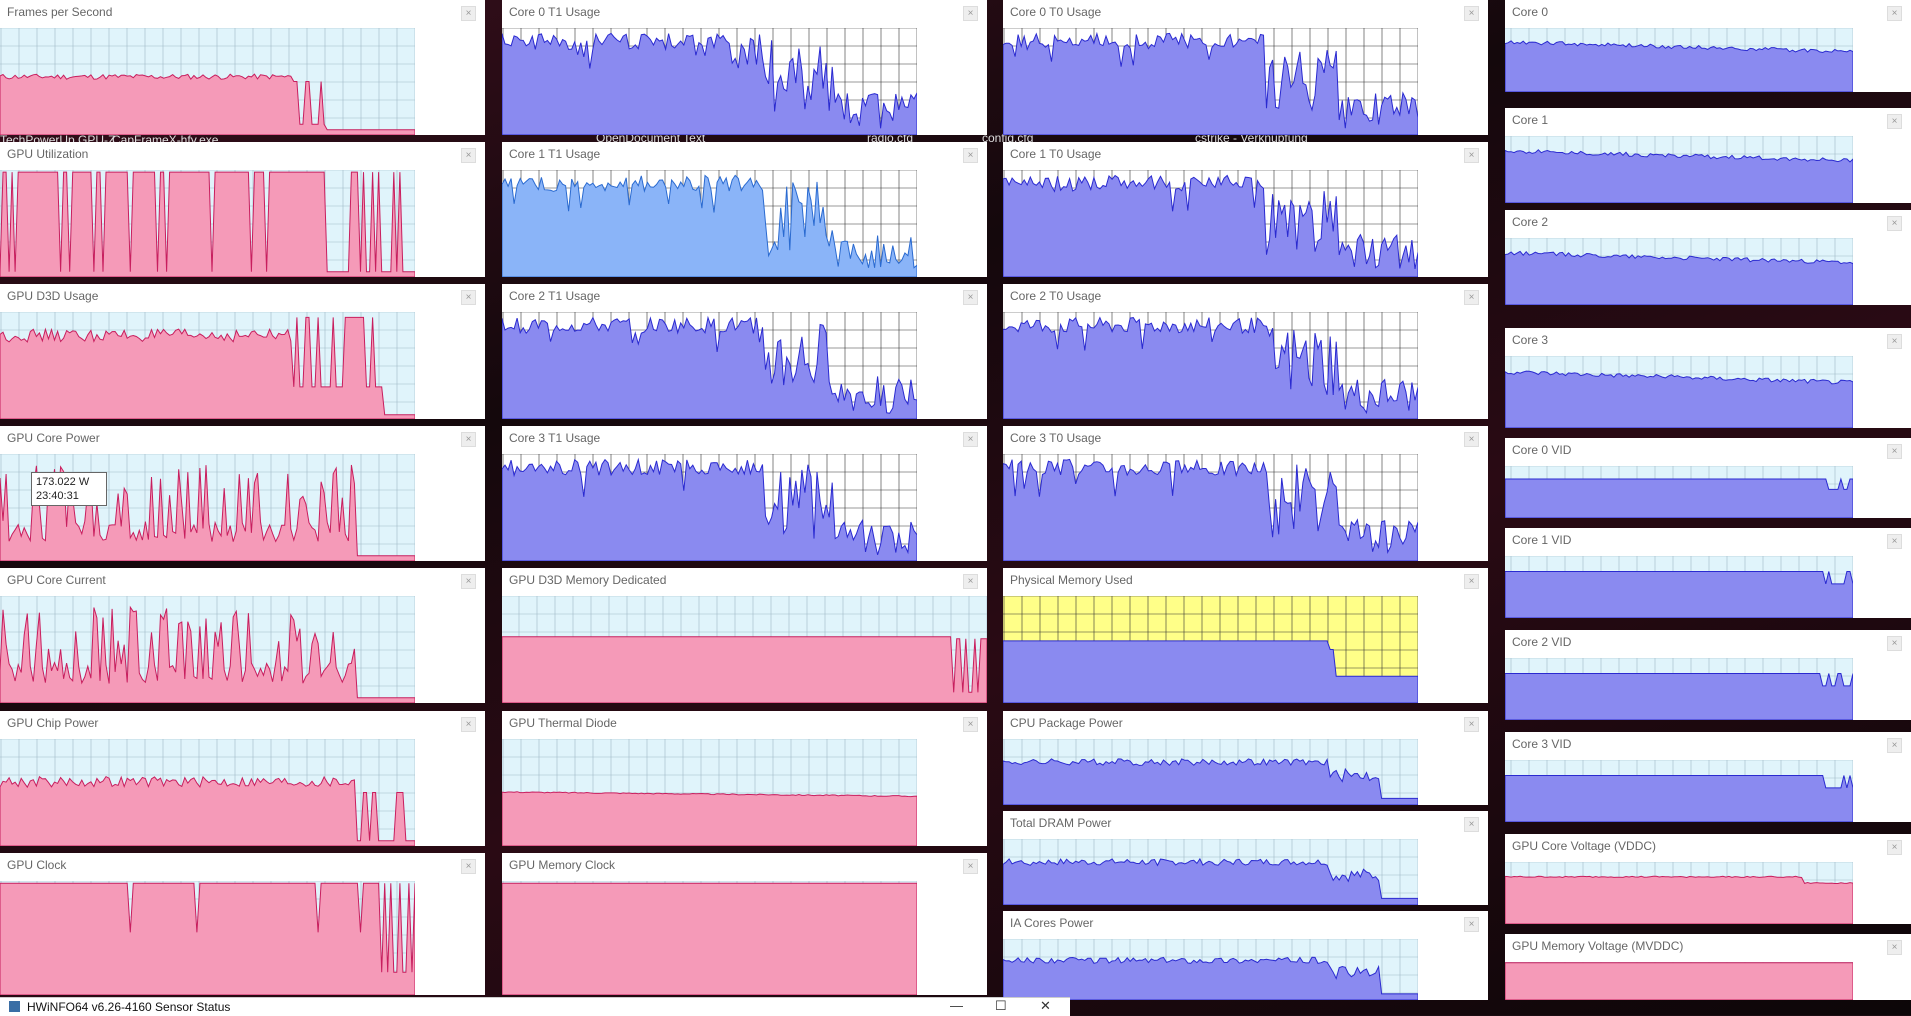  Describe the element at coordinates (56, 580) in the screenshot. I see `panel-title: GPU Core Current` at that location.